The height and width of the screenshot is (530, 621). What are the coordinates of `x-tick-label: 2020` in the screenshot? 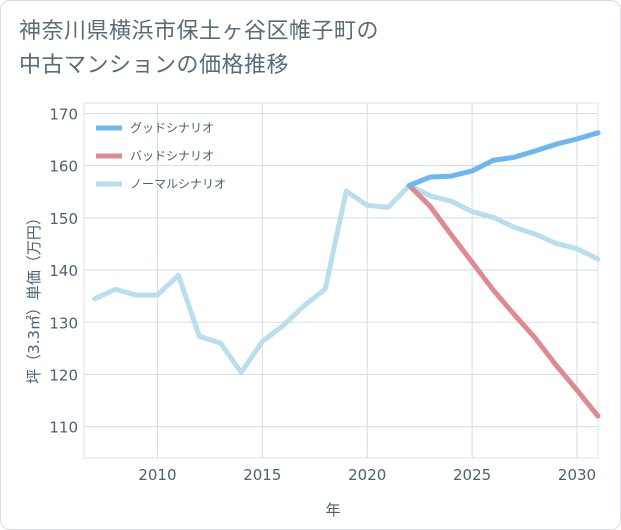 It's located at (367, 475).